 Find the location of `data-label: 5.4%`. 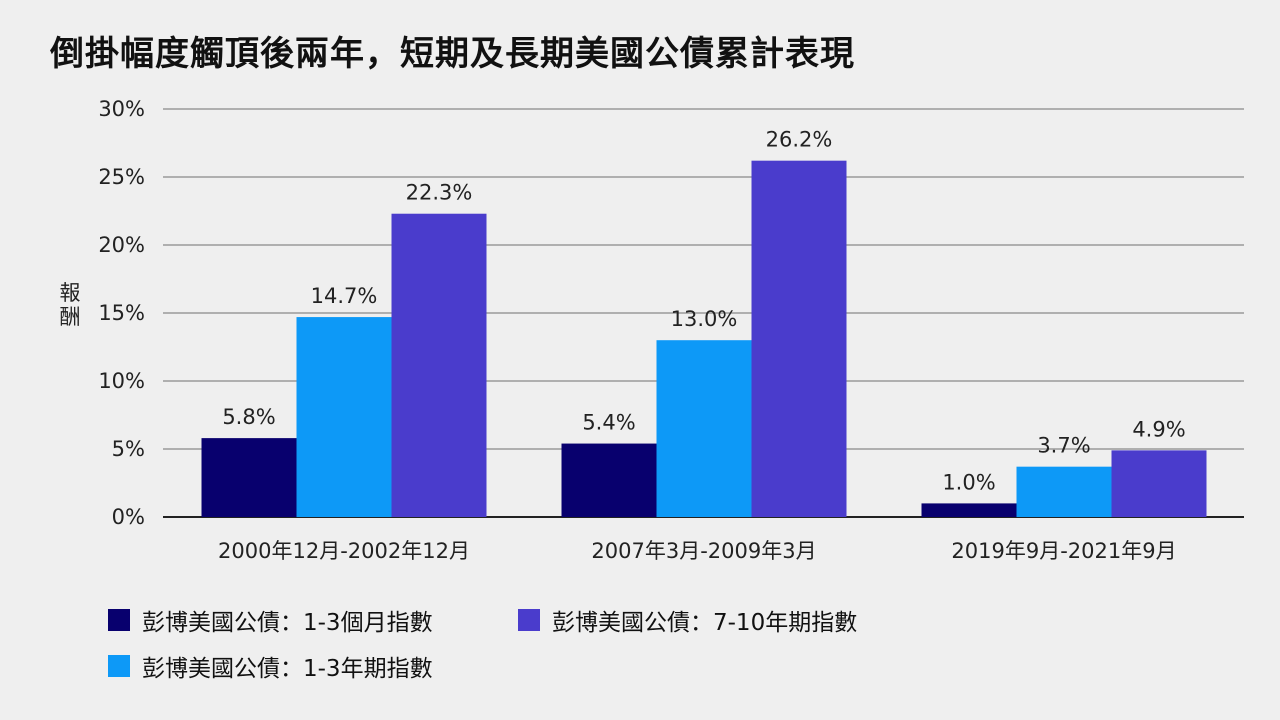

data-label: 5.4% is located at coordinates (608, 423).